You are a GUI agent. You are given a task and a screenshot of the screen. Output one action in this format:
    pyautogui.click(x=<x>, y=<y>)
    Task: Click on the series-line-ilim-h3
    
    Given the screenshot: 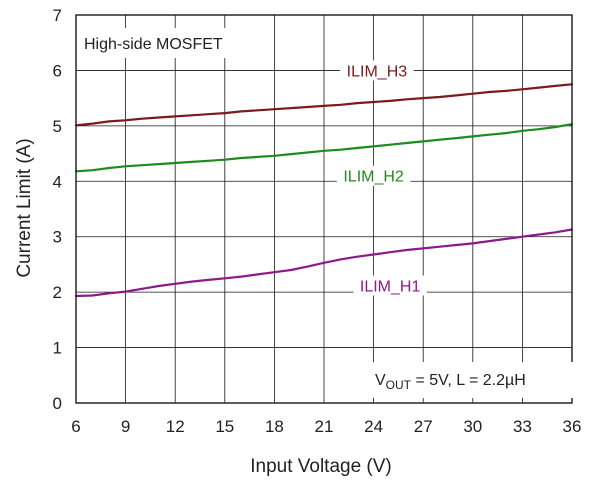 What is the action you would take?
    pyautogui.click(x=324, y=105)
    